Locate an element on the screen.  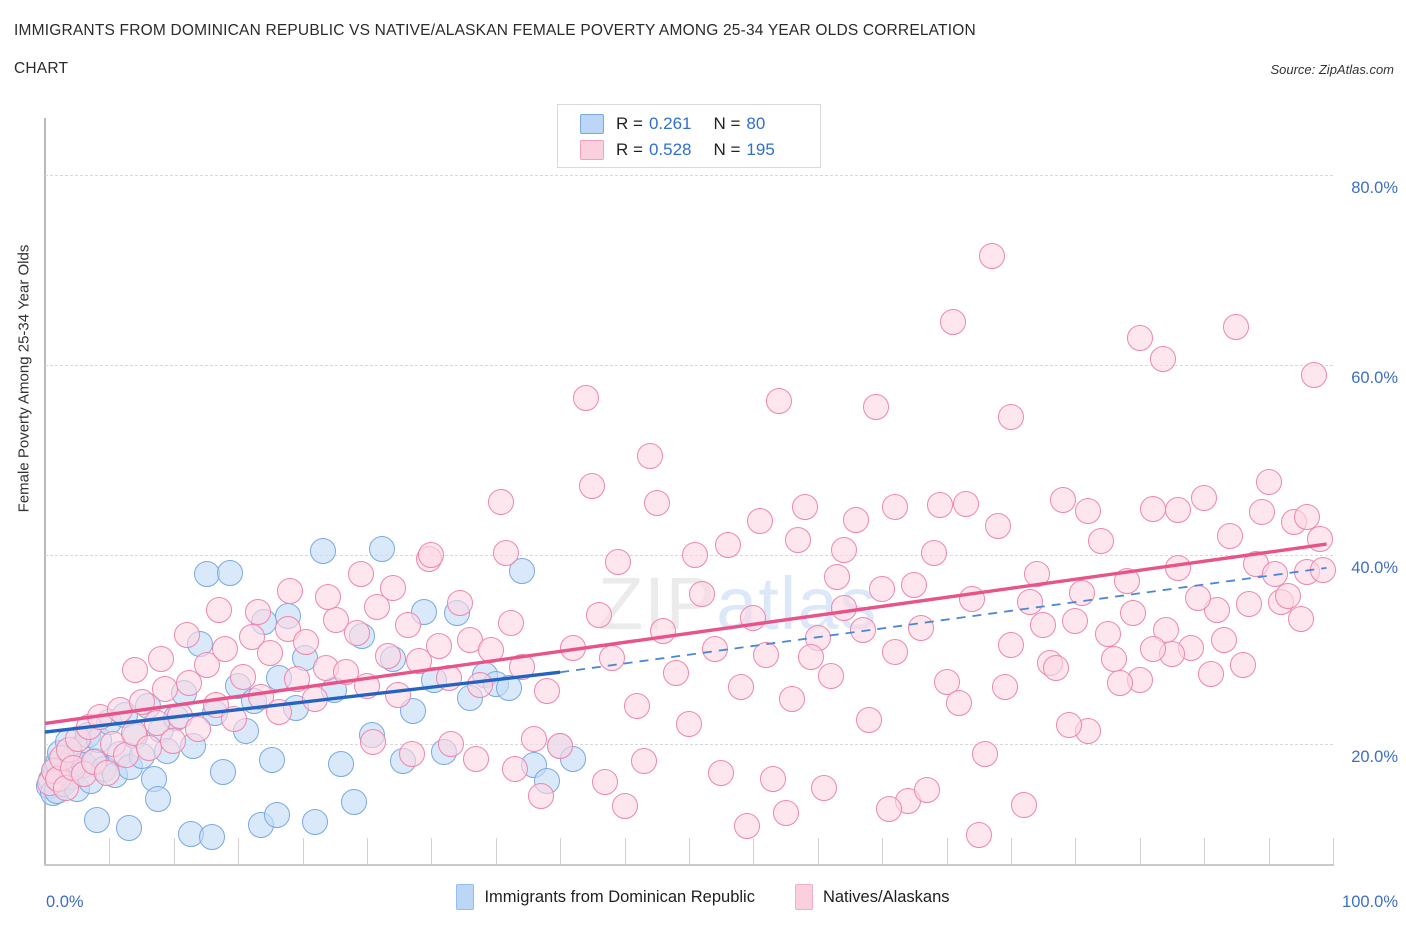
x-axis-line is located at coordinates (689, 865).